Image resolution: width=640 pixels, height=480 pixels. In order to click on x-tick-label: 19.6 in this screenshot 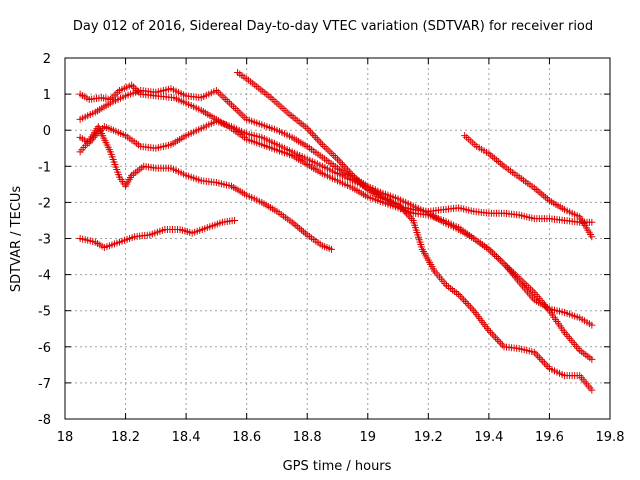, I will do `click(549, 437)`.